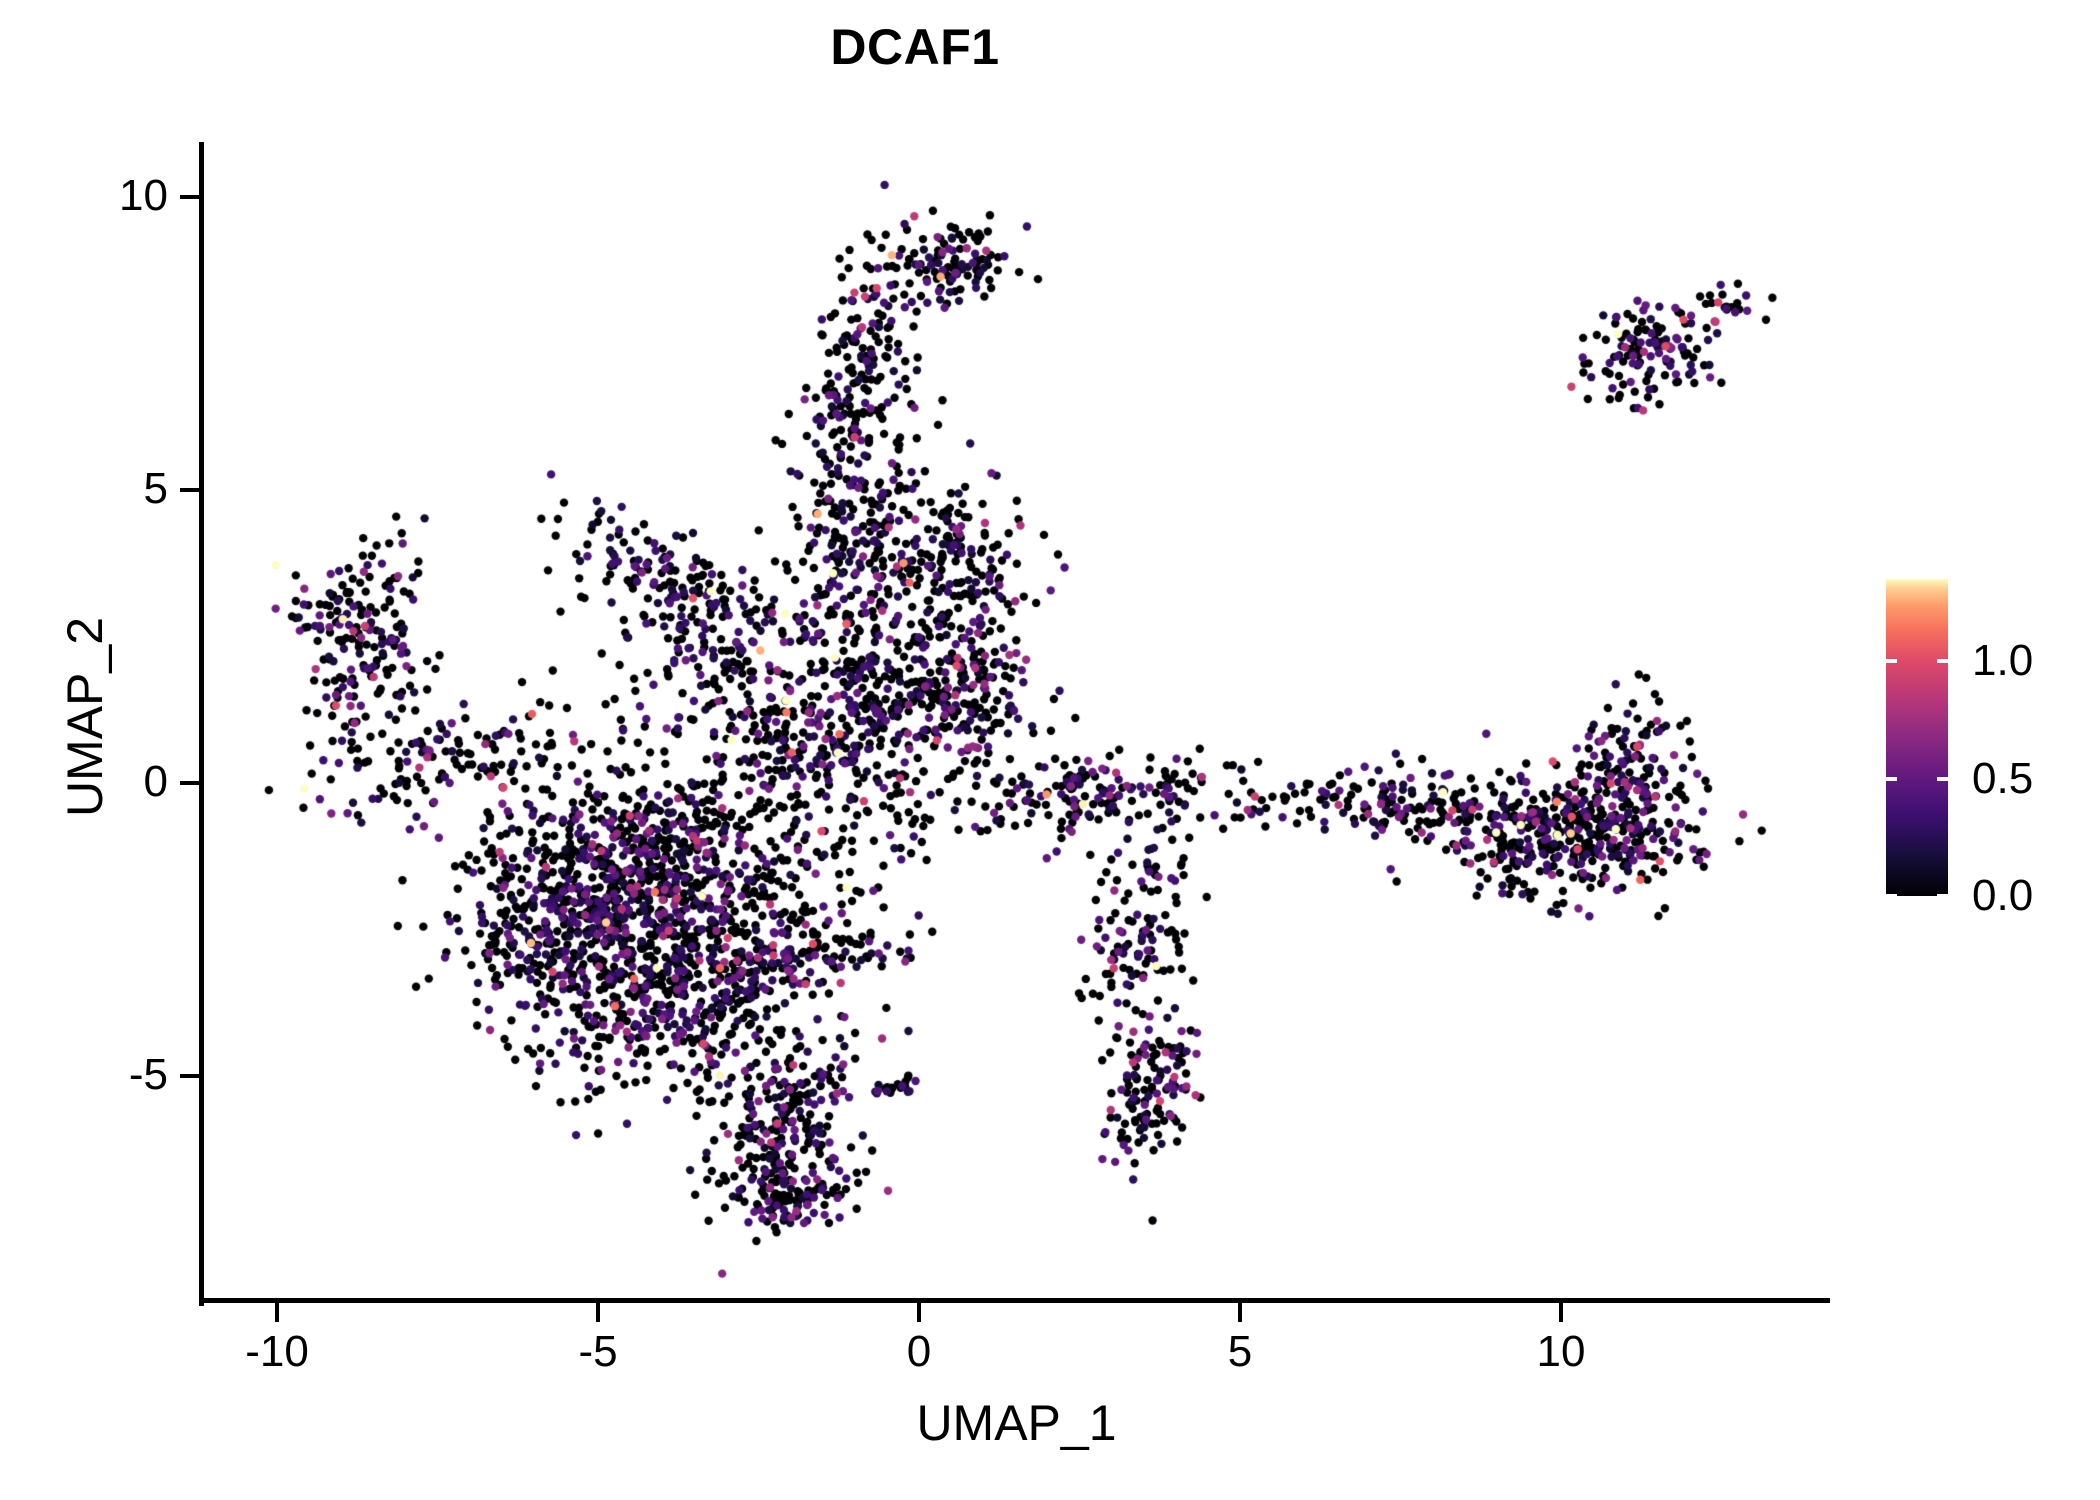  What do you see at coordinates (148, 1074) in the screenshot?
I see `y-ticklabel--5: -5` at bounding box center [148, 1074].